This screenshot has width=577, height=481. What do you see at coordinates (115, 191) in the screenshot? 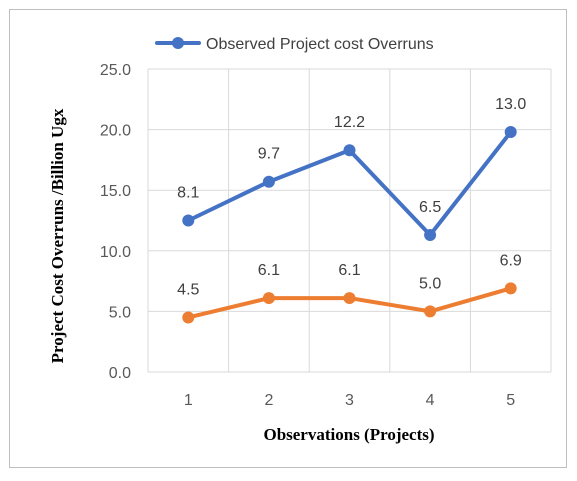
I see `y-tick-label: 15.0` at bounding box center [115, 191].